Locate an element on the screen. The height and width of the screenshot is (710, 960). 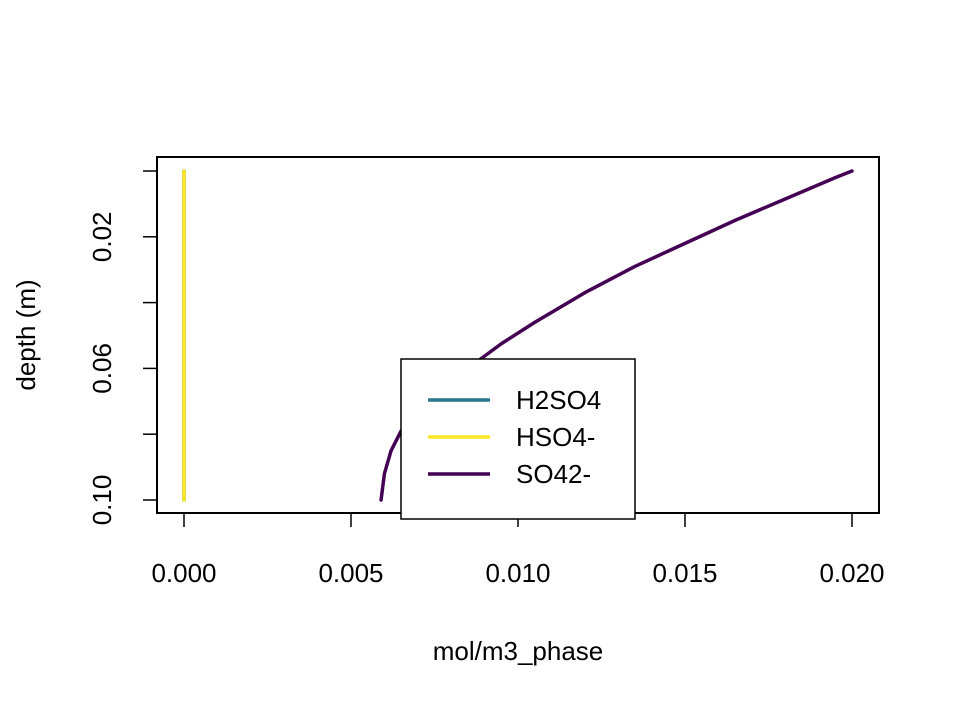
y-tick-label: 0.02 is located at coordinates (102, 236).